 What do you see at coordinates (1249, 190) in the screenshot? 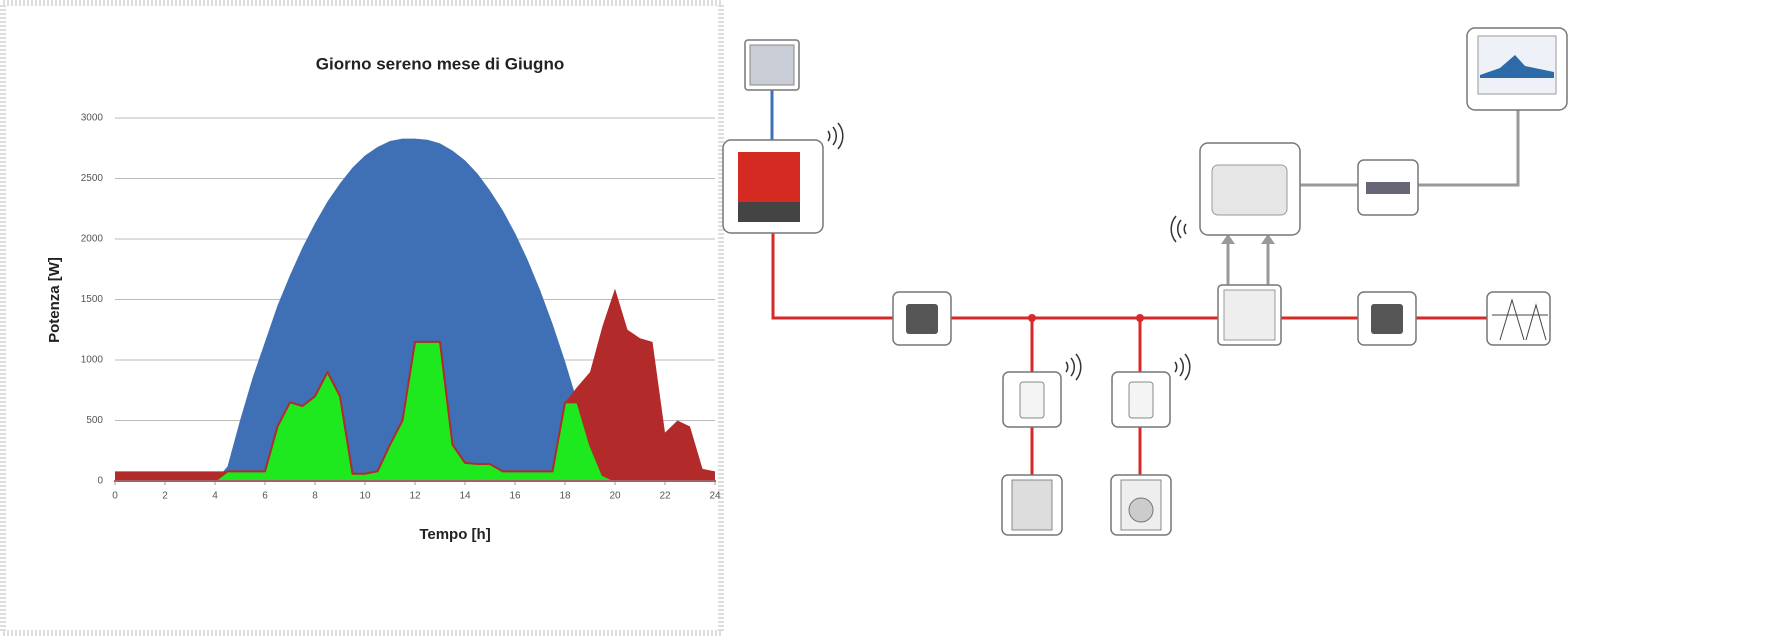
I see `datamanager-body` at bounding box center [1249, 190].